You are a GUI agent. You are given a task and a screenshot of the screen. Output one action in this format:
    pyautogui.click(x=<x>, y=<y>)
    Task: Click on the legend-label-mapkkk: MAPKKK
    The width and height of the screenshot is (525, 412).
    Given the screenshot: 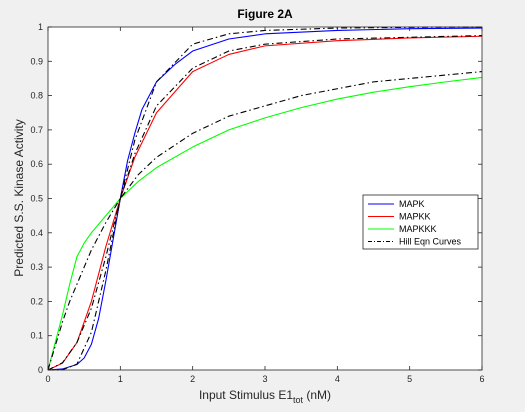 What is the action you would take?
    pyautogui.click(x=418, y=229)
    